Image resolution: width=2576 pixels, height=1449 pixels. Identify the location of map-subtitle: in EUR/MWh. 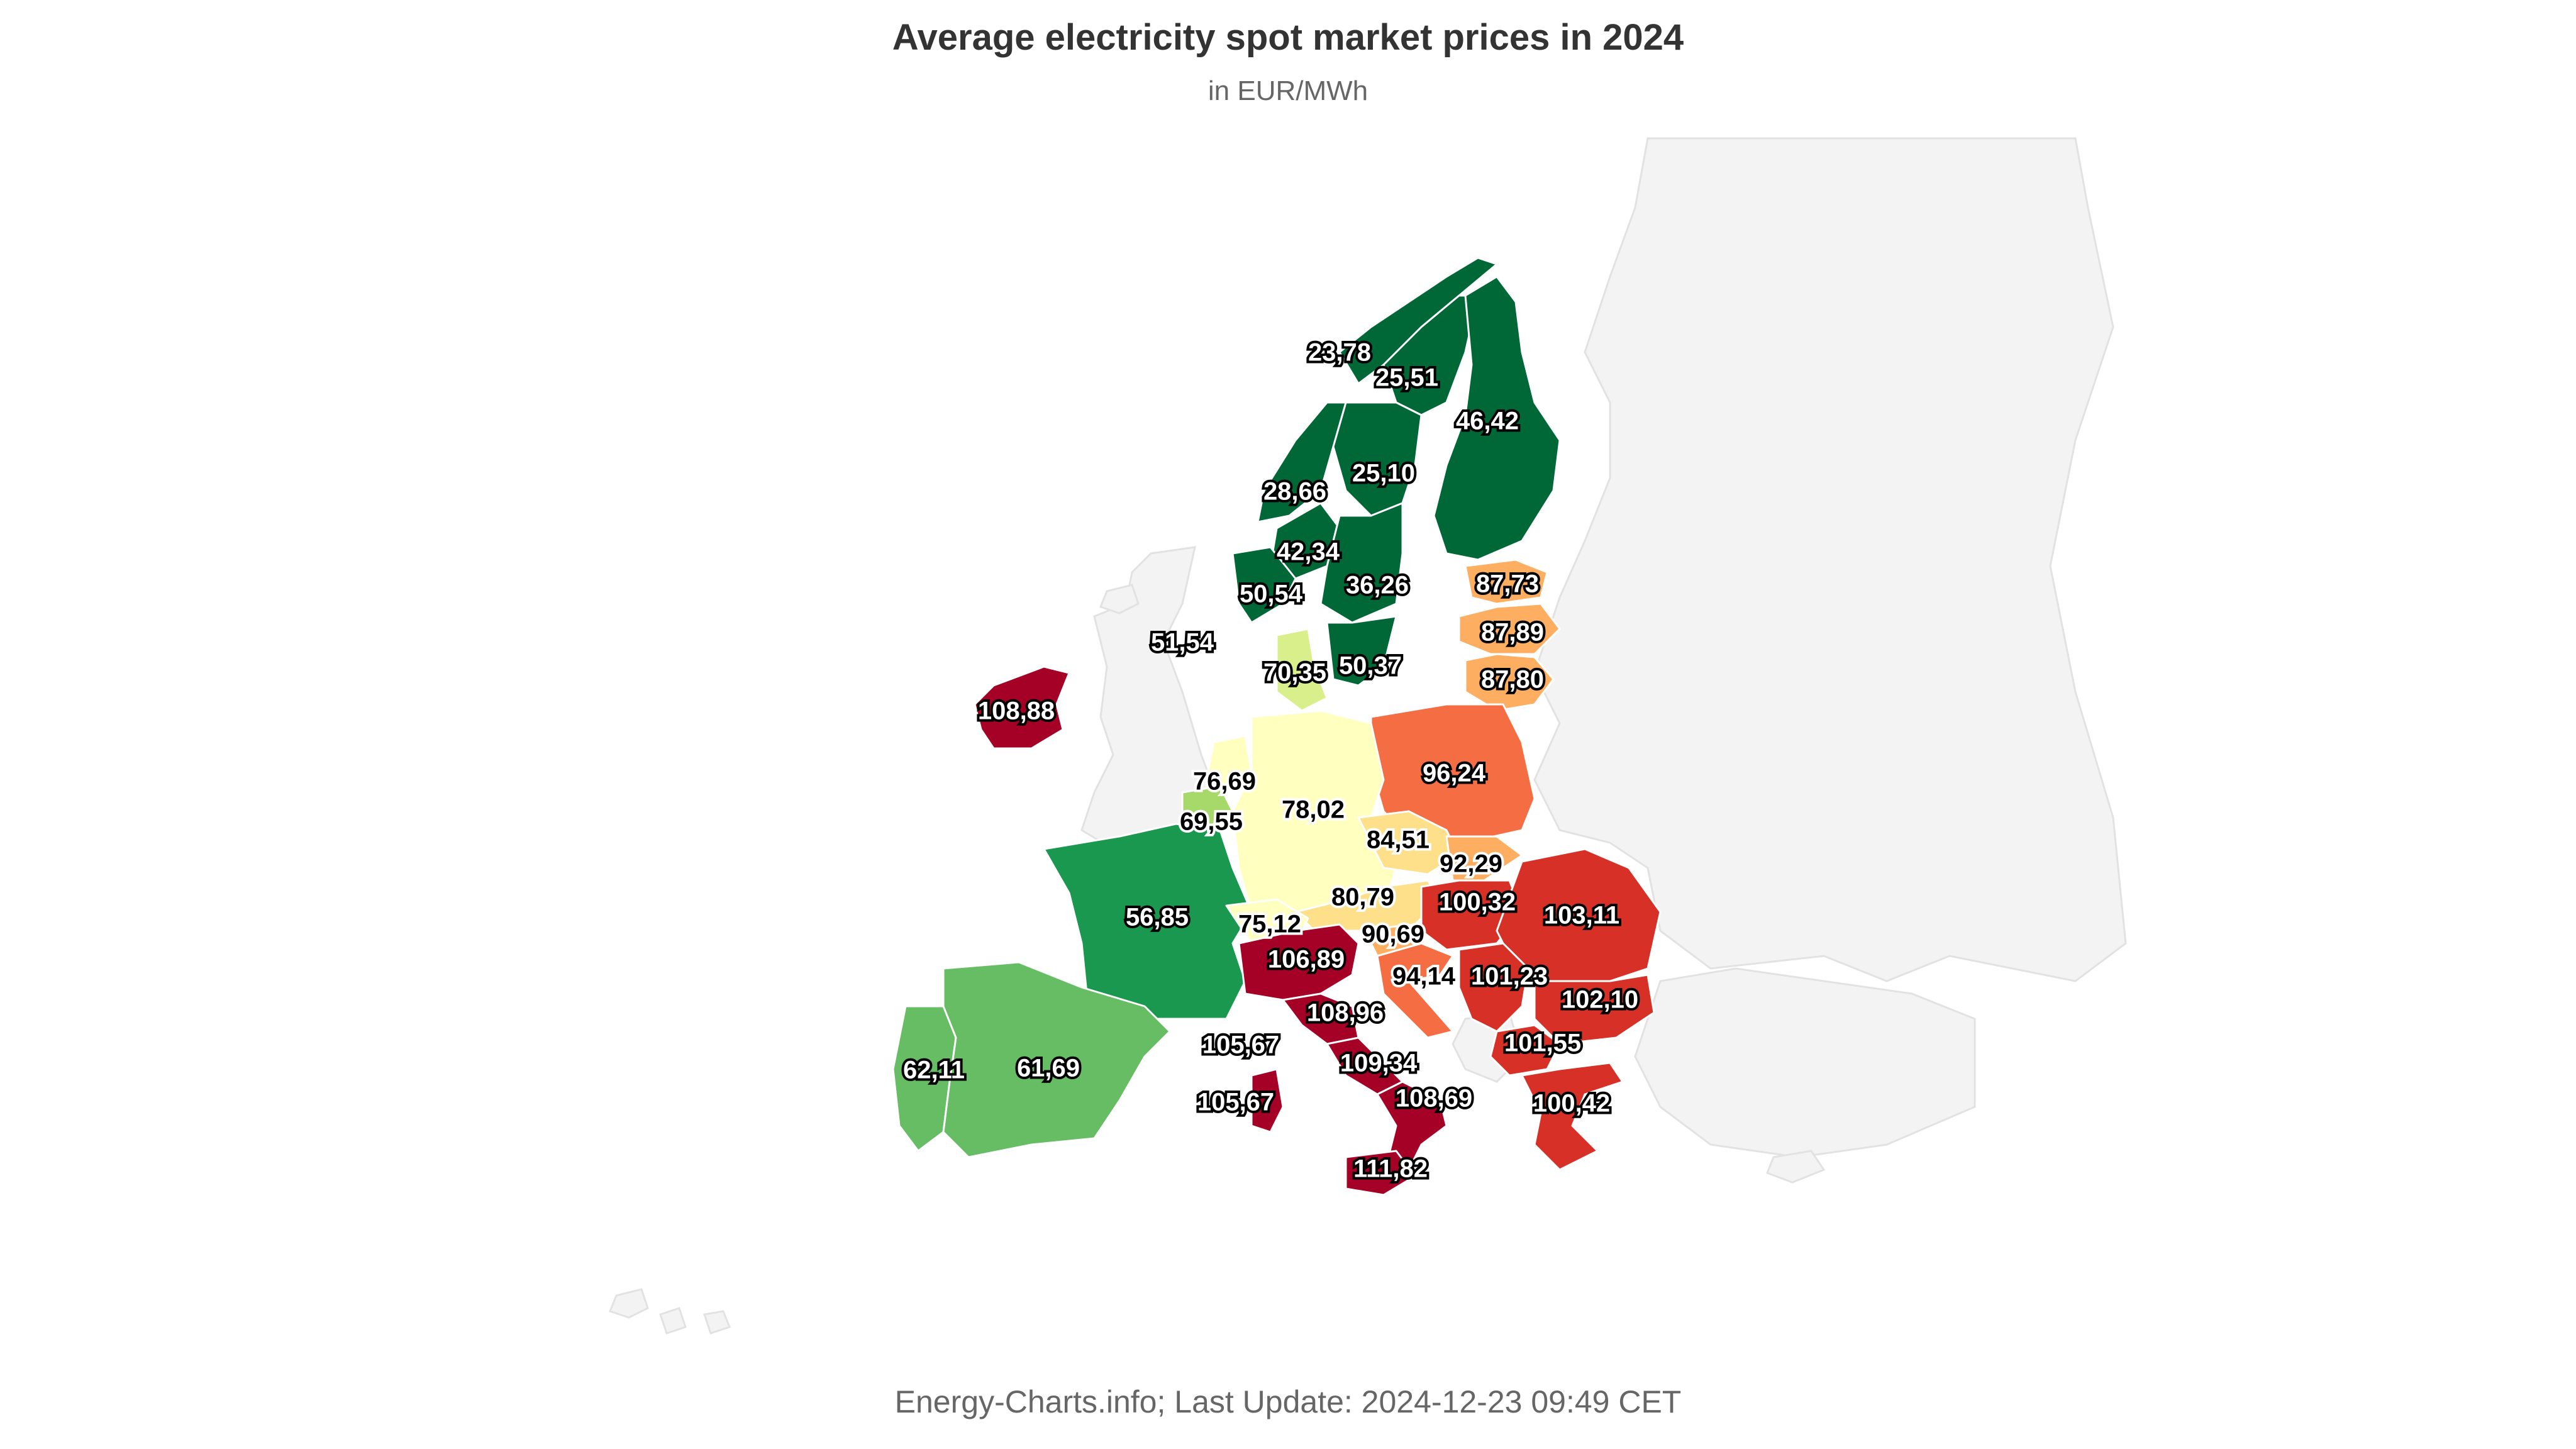
(1288, 90).